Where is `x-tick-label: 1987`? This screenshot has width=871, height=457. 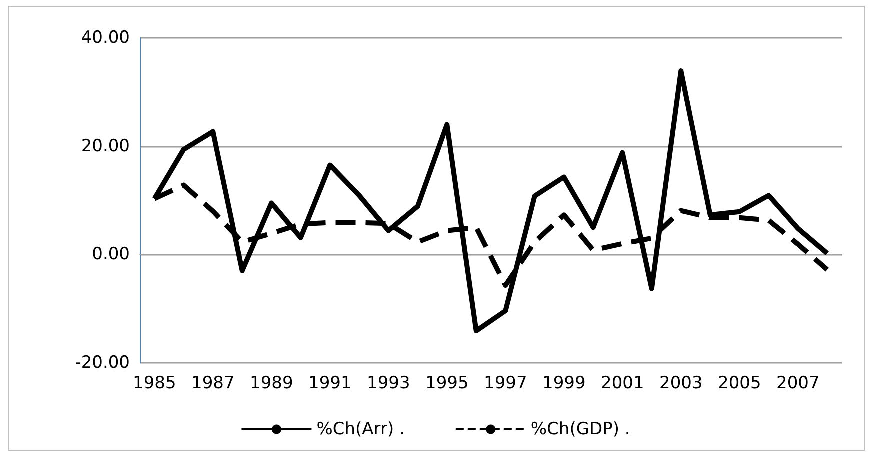 x-tick-label: 1987 is located at coordinates (213, 384).